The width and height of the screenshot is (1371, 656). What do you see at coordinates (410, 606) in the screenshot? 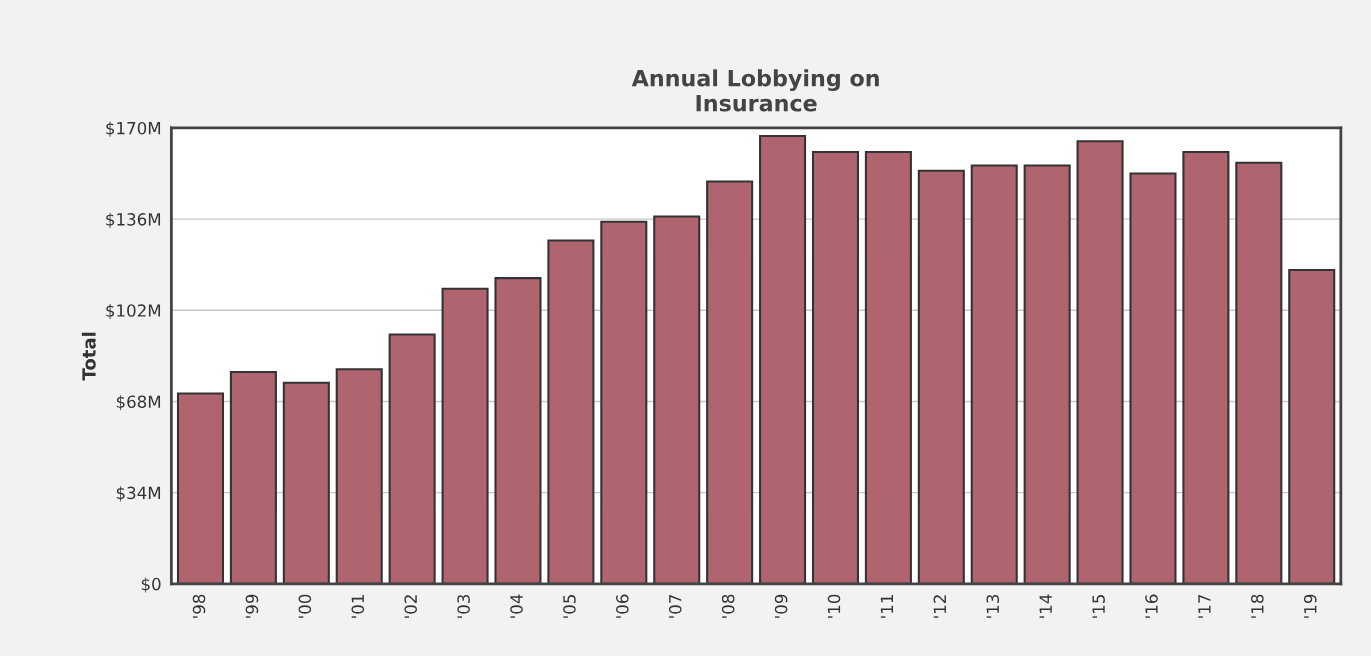
I see `x-tick-label: '02` at bounding box center [410, 606].